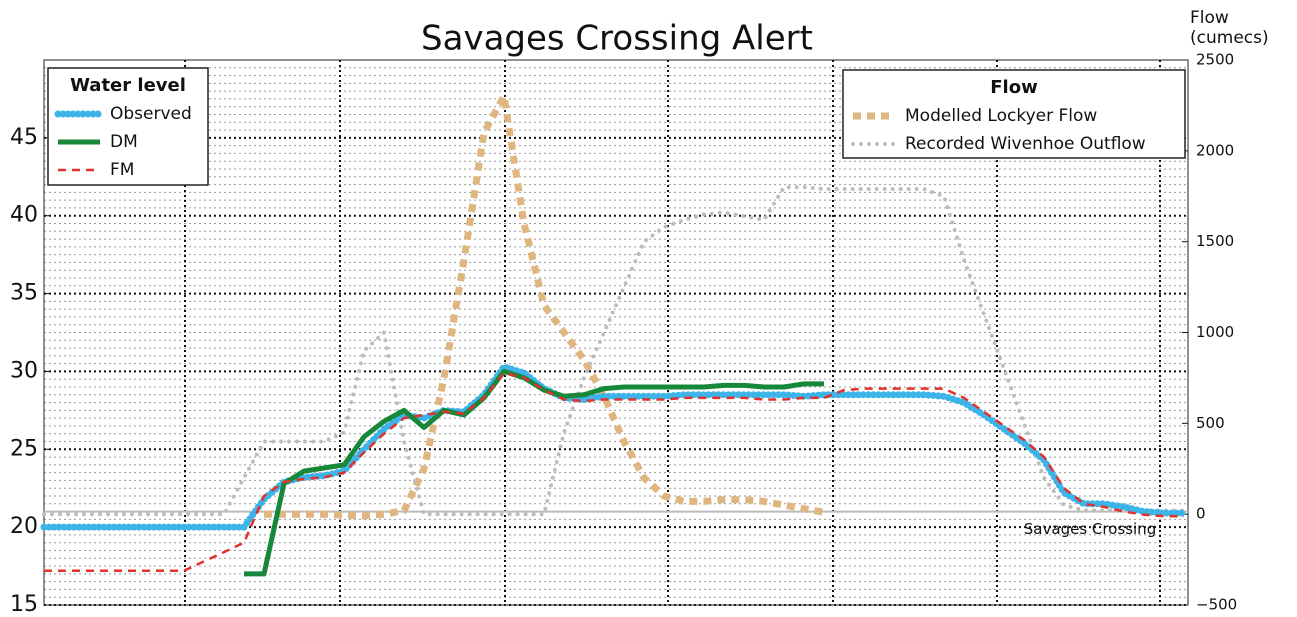 The image size is (1297, 617). I want to click on y2-tick-label: 2000, so click(1215, 150).